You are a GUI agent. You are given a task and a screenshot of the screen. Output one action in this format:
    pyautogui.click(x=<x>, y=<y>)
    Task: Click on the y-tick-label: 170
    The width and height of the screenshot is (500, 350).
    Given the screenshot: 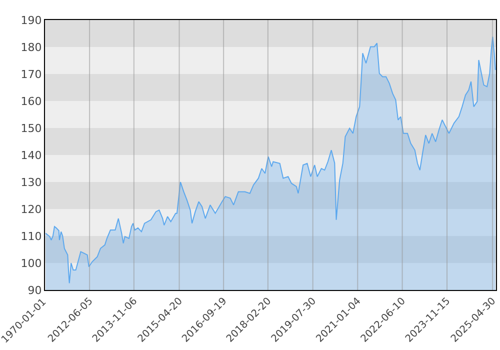 What is the action you would take?
    pyautogui.click(x=31, y=74)
    